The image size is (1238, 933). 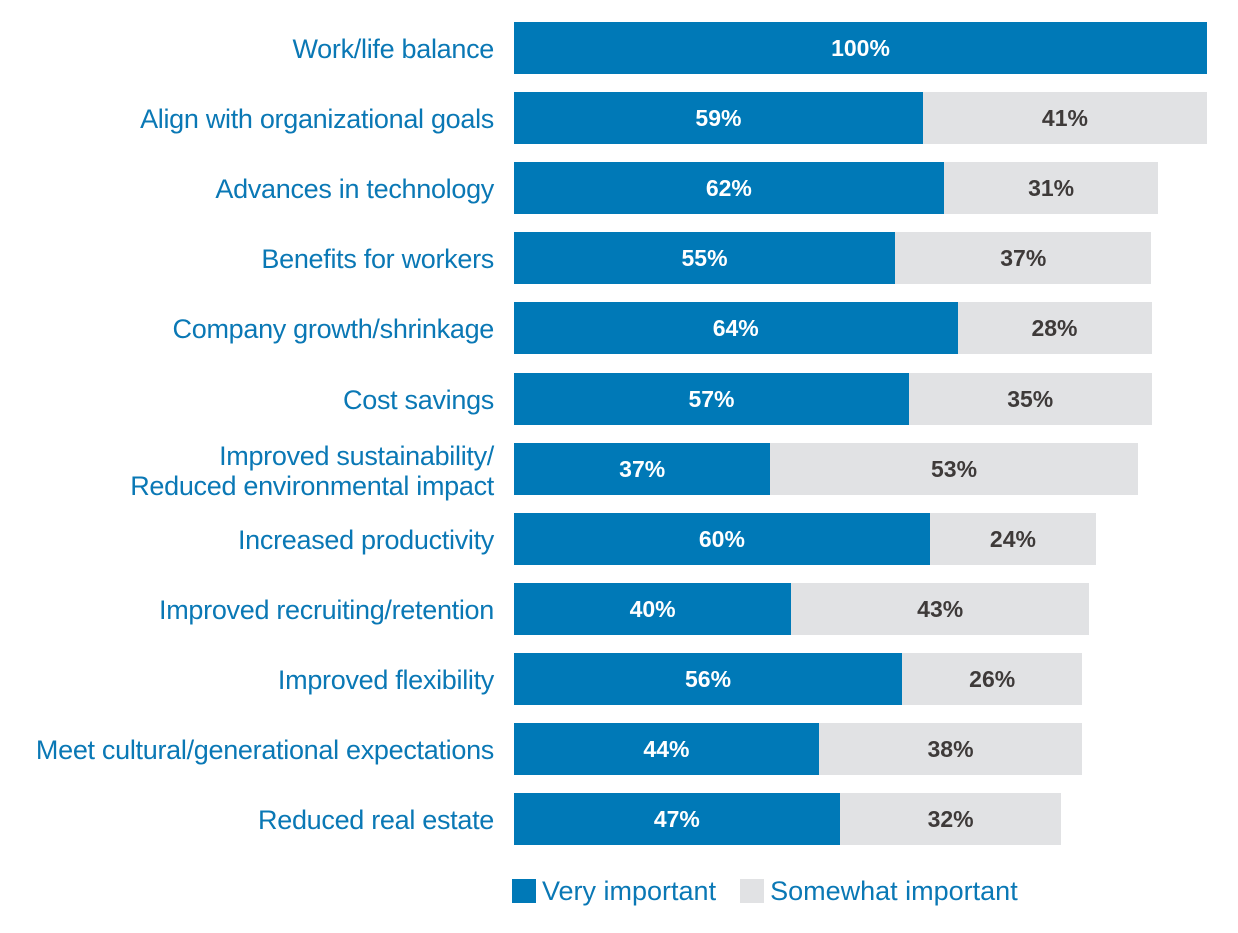 I want to click on data-label: 24%, so click(x=1012, y=538).